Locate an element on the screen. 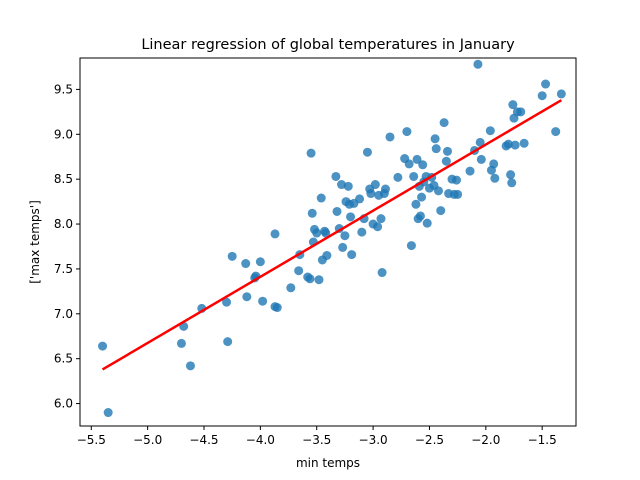  x-tick-label: −5.5 is located at coordinates (91, 440).